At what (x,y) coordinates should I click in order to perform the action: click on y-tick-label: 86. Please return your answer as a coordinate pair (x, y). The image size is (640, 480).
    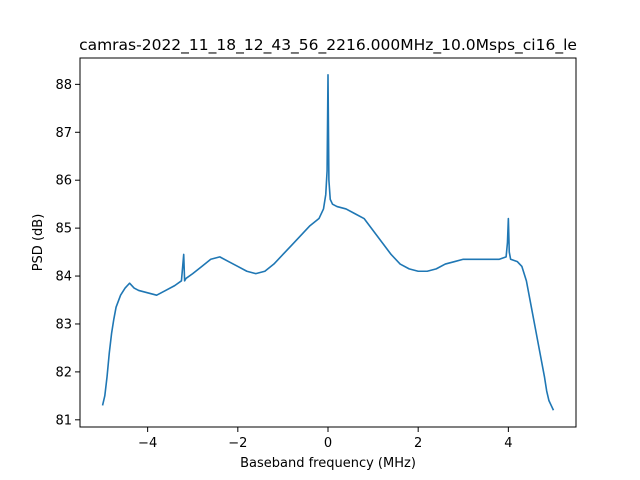
    Looking at the image, I should click on (63, 181).